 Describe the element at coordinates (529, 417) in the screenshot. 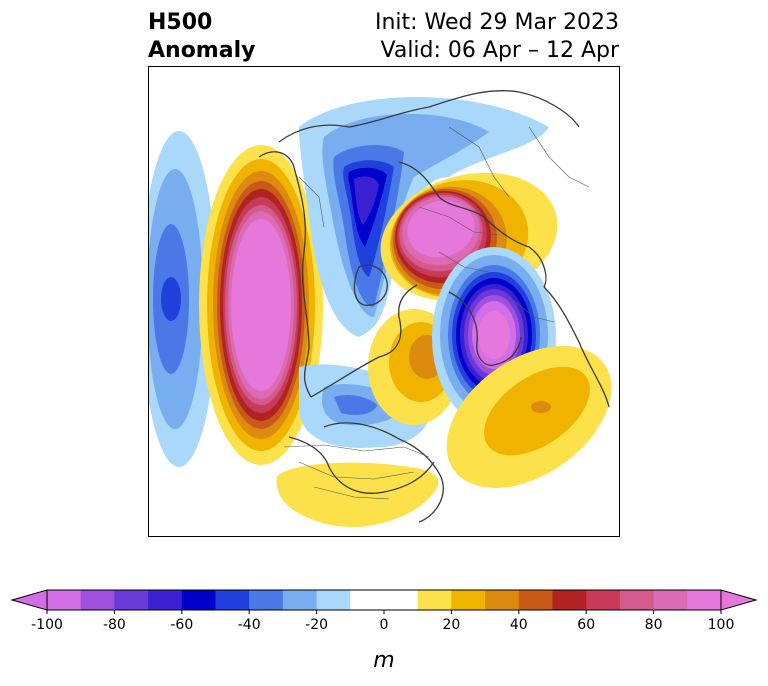

I see `anomaly-atlantic-positive` at that location.